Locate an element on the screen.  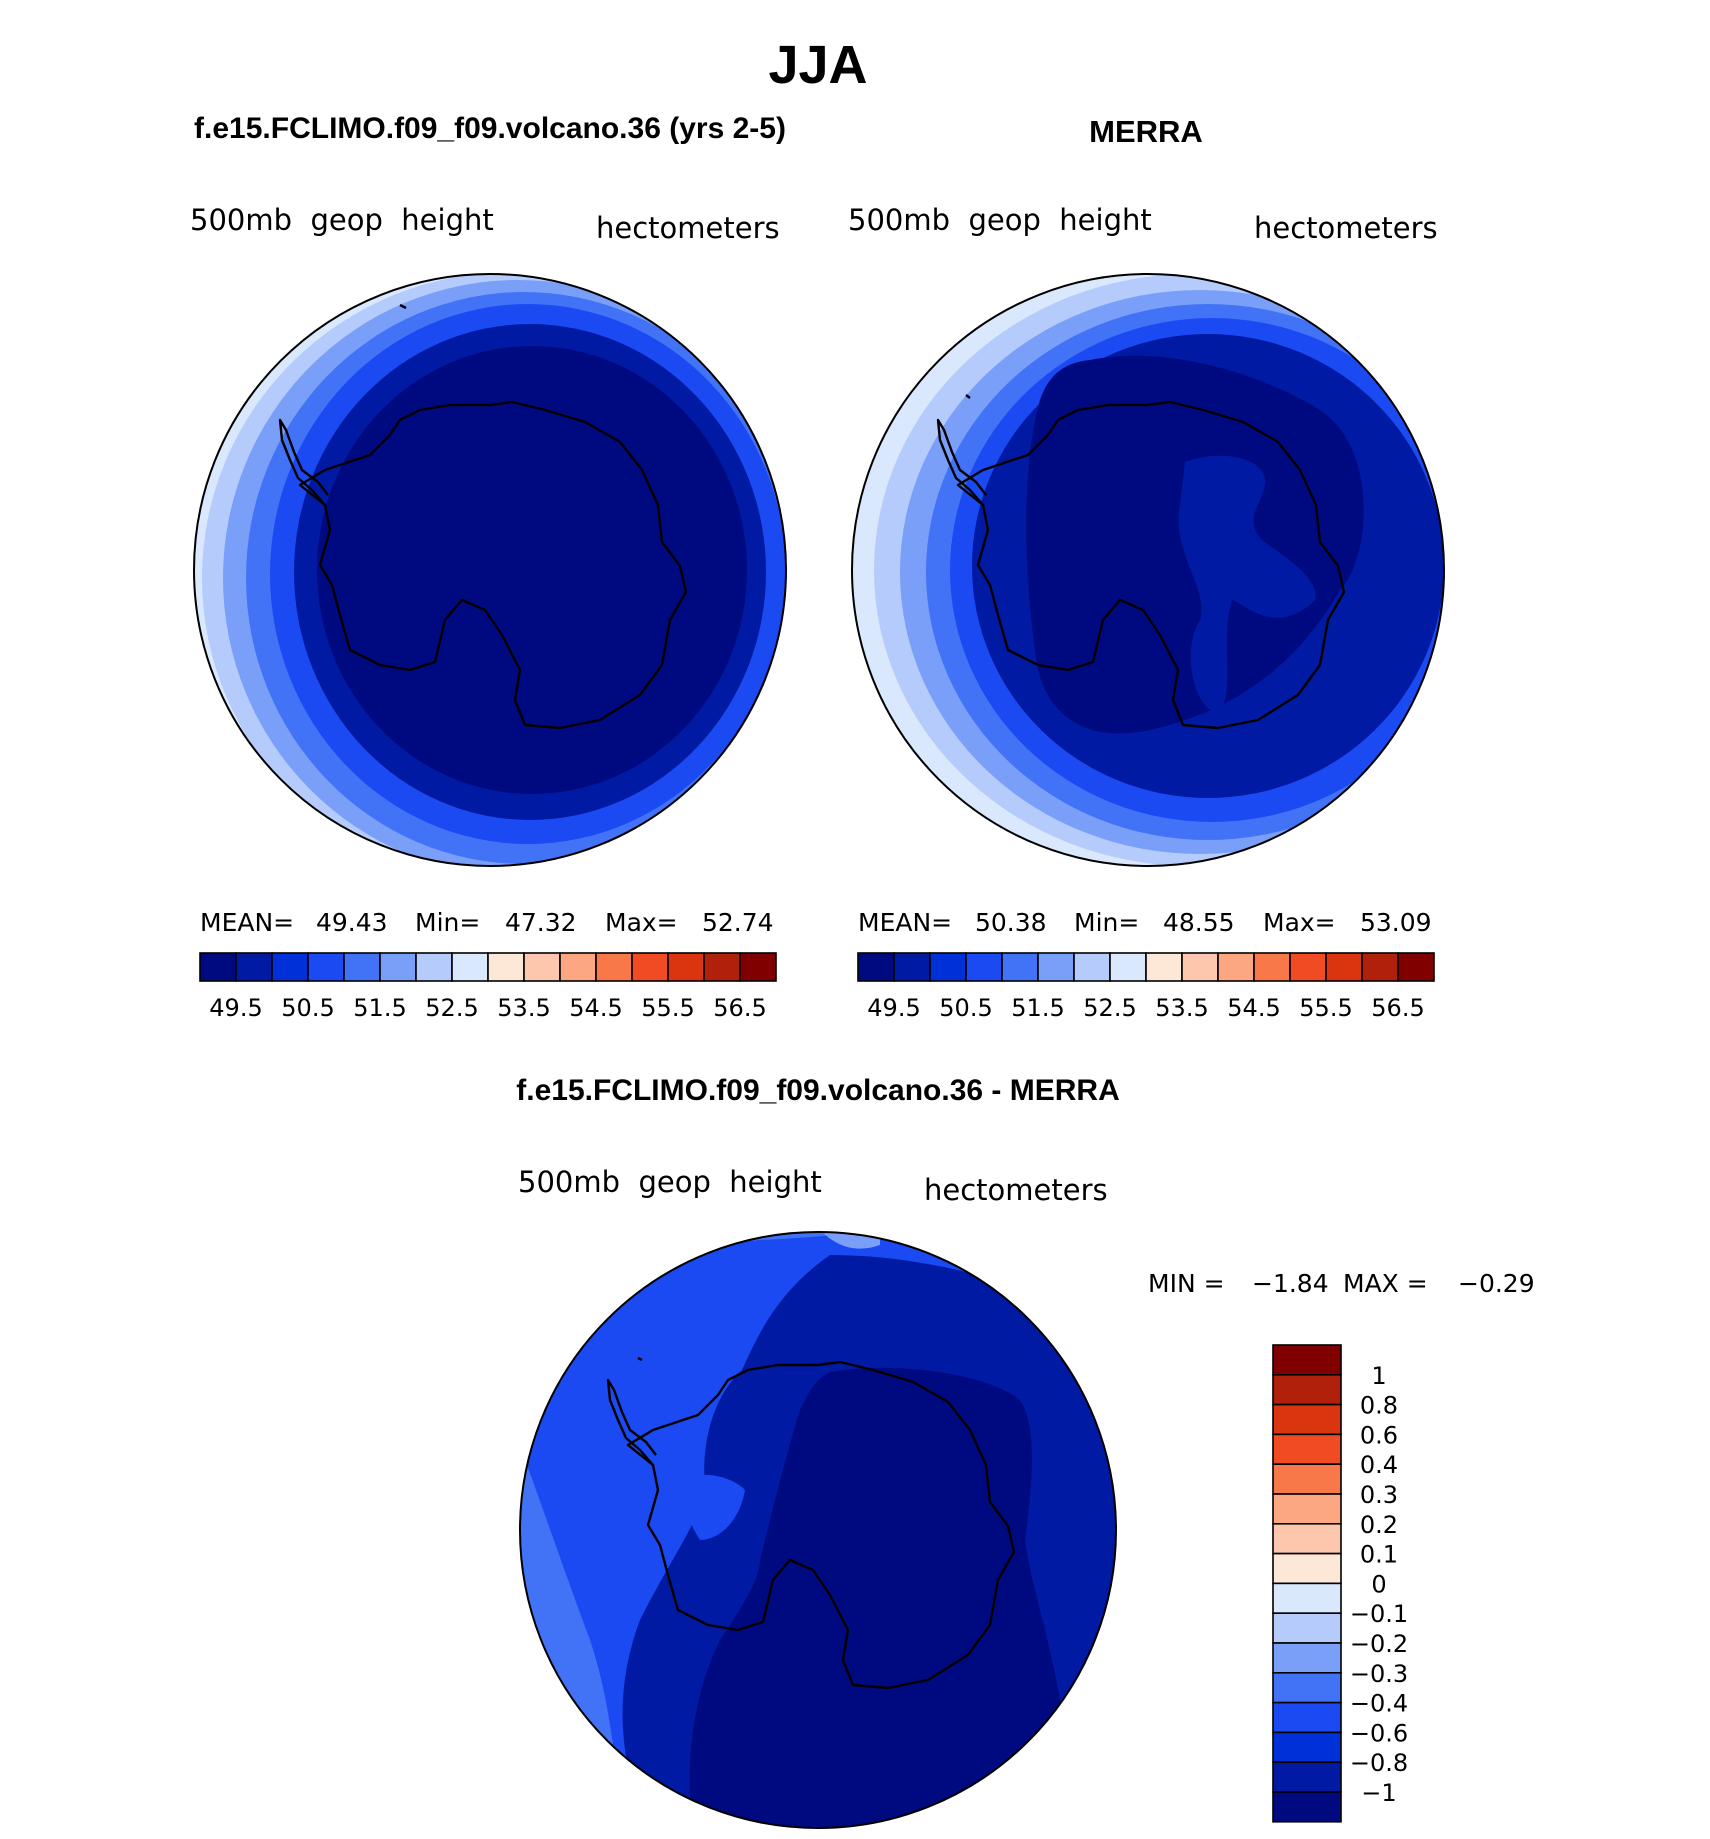
diff-stat-min: −1.84 is located at coordinates (1290, 1283).